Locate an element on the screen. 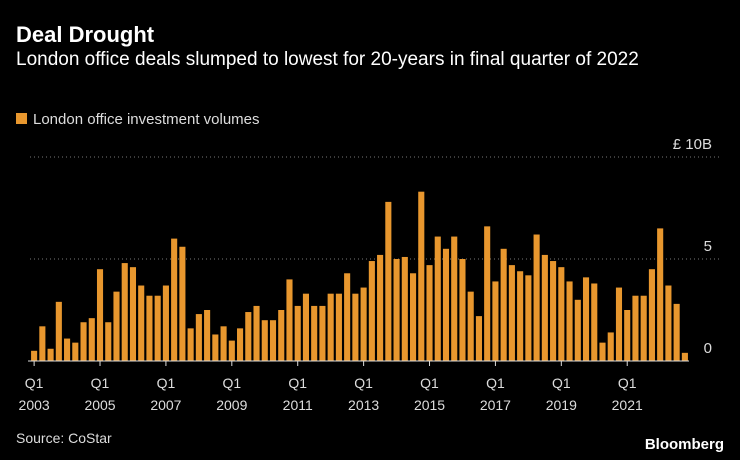 This screenshot has height=460, width=740. y-tick-label: £ 10B is located at coordinates (692, 144).